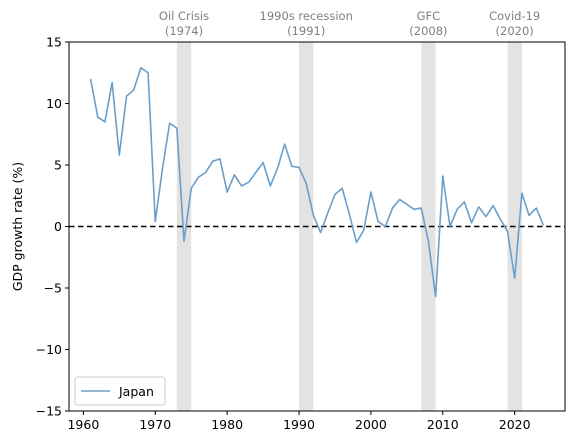  I want to click on x-tick-label: 2000, so click(371, 424).